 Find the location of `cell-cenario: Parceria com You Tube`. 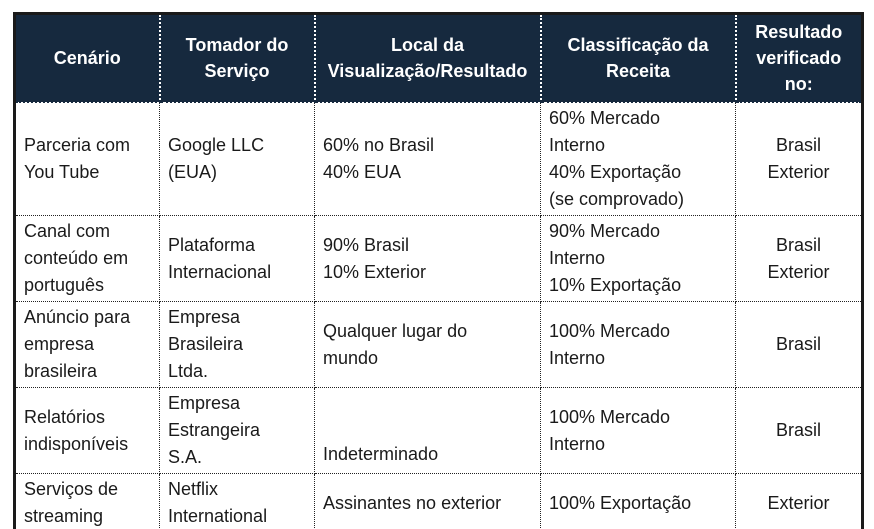

cell-cenario: Parceria com You Tube is located at coordinates (87, 159).